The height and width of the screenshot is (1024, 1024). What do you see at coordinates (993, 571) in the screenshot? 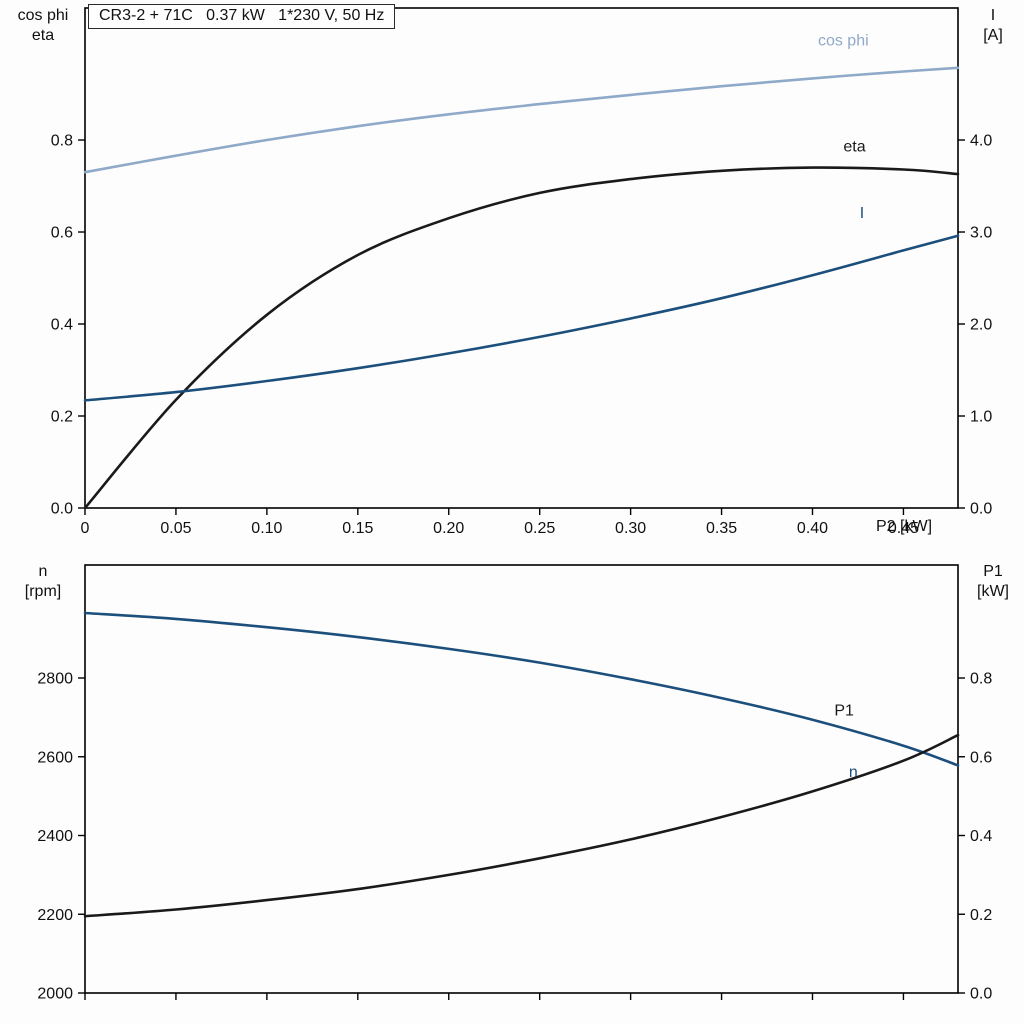
I see `power-axis-label: P1` at bounding box center [993, 571].